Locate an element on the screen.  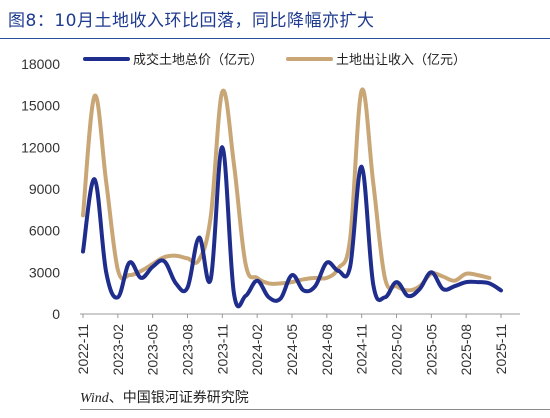
y-tick-label: 9000 is located at coordinates (44, 189).